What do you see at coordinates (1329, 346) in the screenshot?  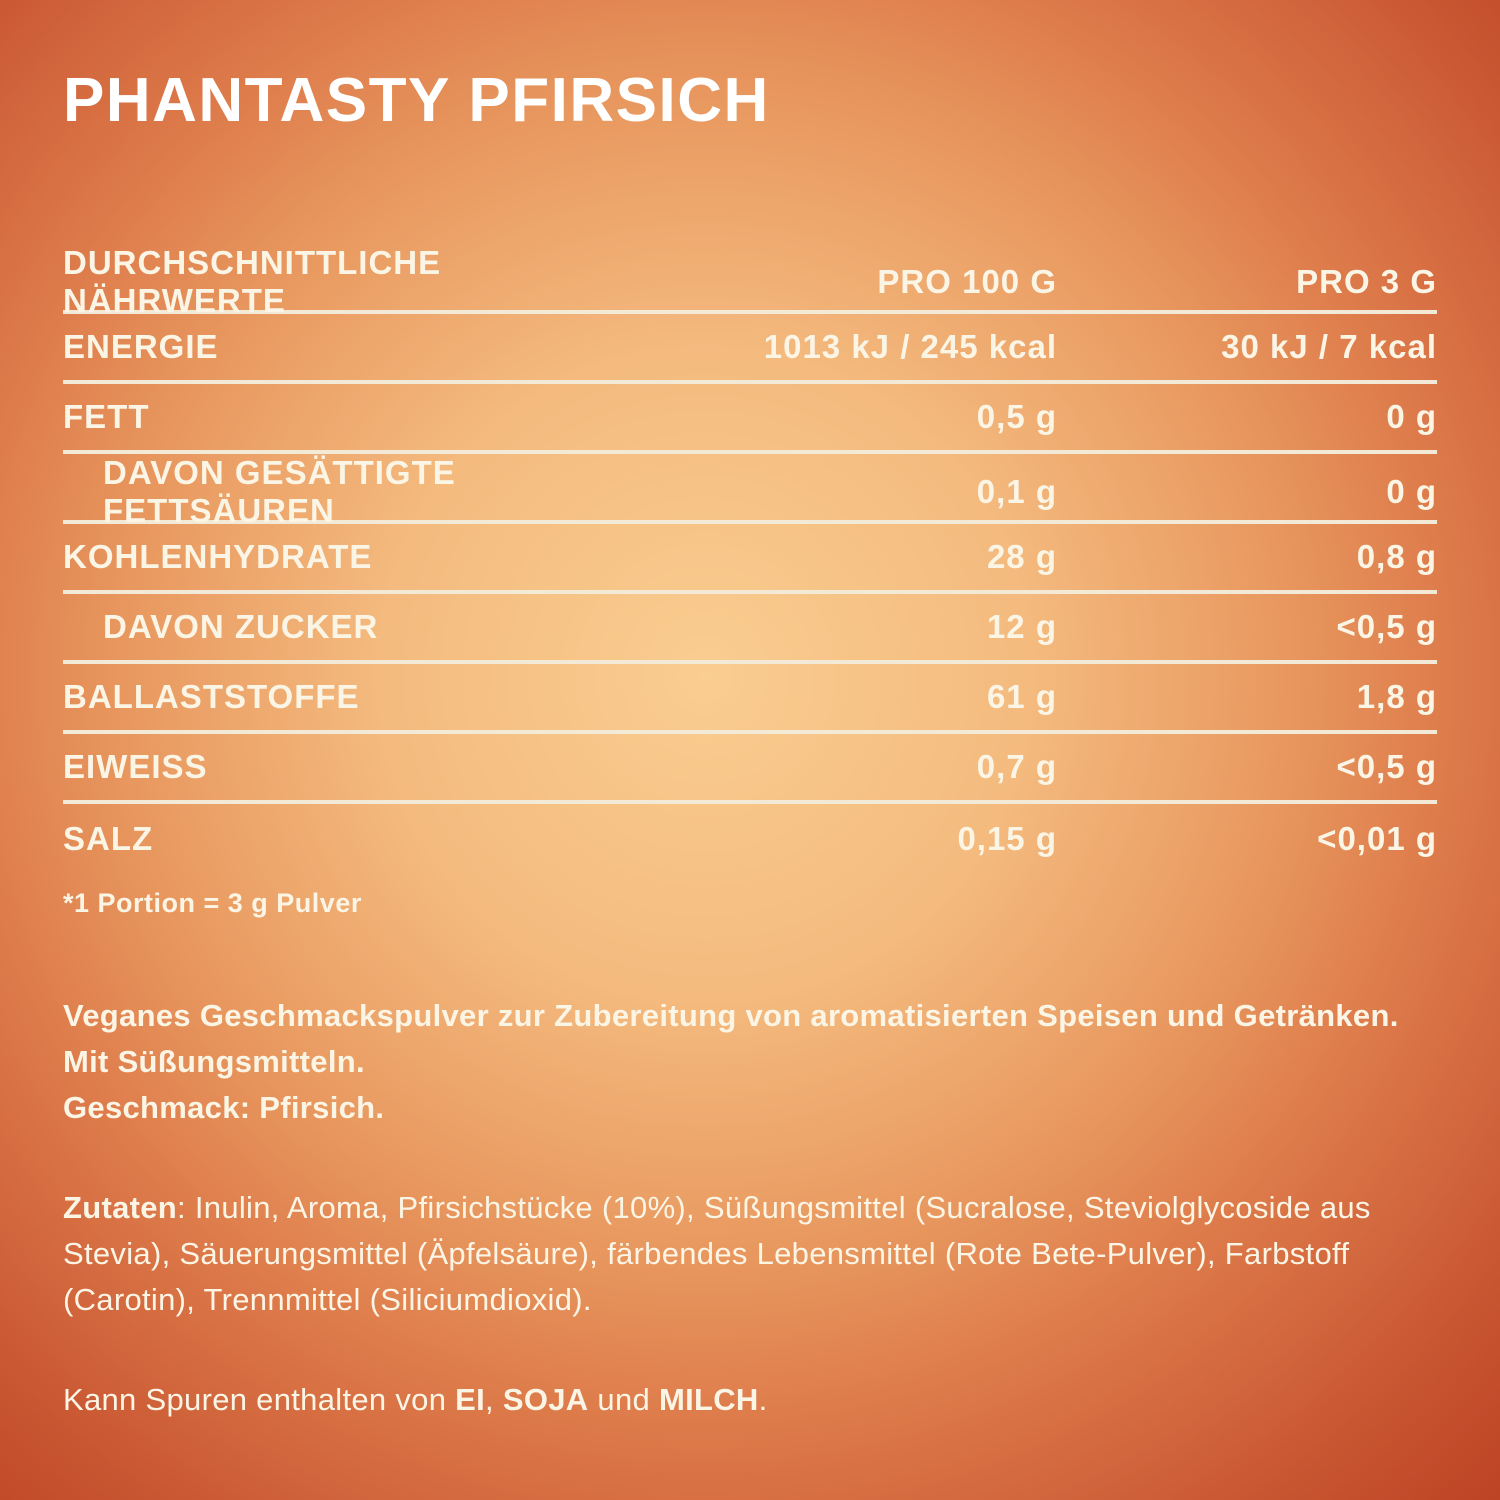 I see `row-value-per-3g: 30 kJ / 7 kcal` at bounding box center [1329, 346].